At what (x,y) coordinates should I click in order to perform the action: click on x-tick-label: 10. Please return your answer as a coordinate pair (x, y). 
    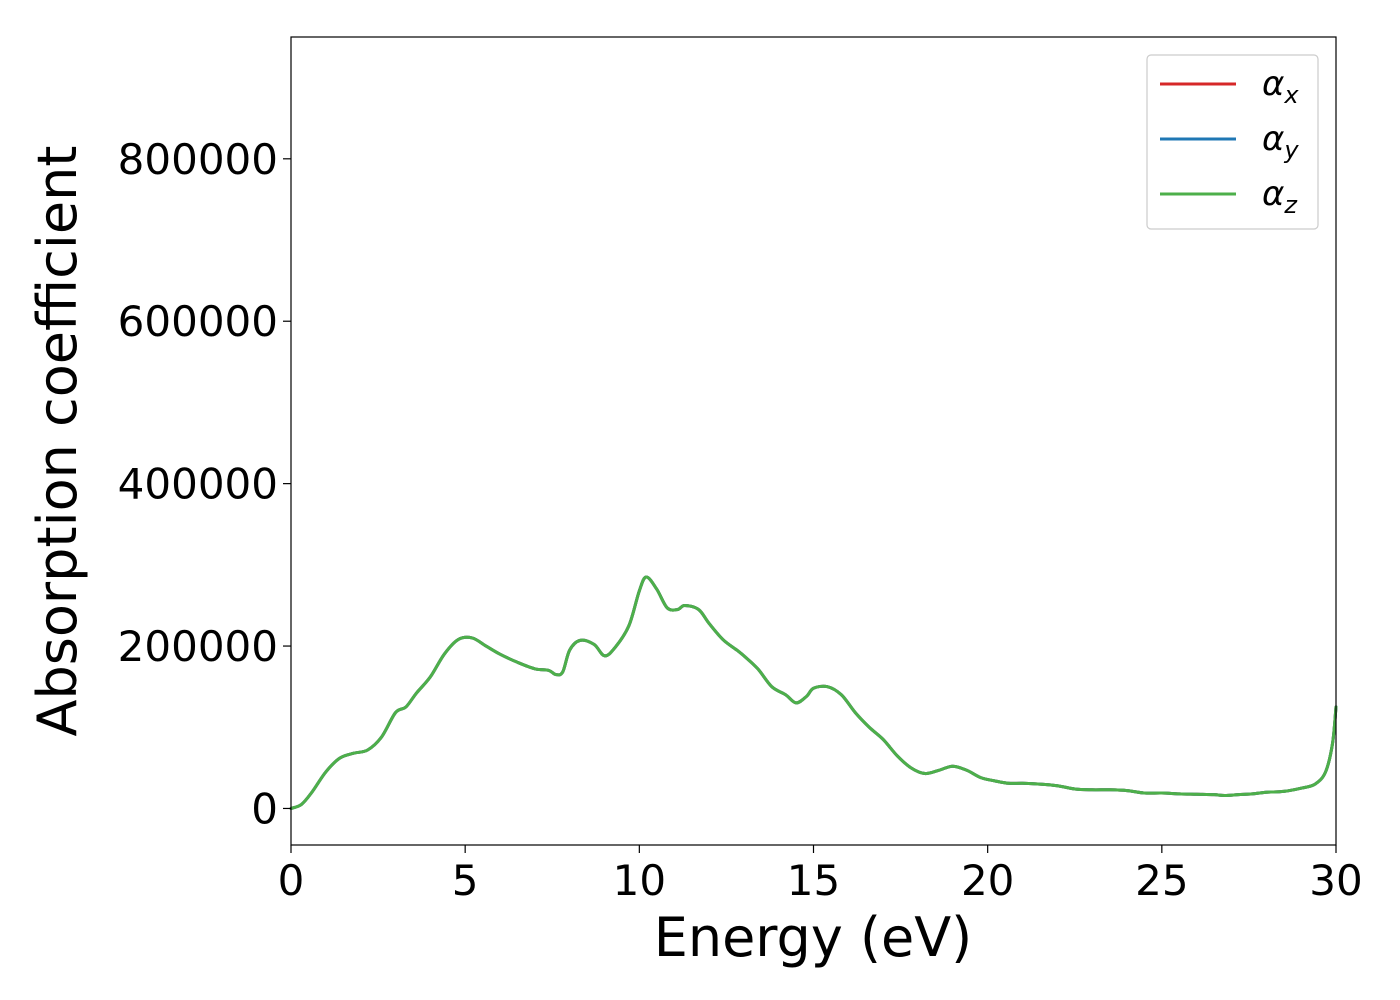
    Looking at the image, I should click on (639, 880).